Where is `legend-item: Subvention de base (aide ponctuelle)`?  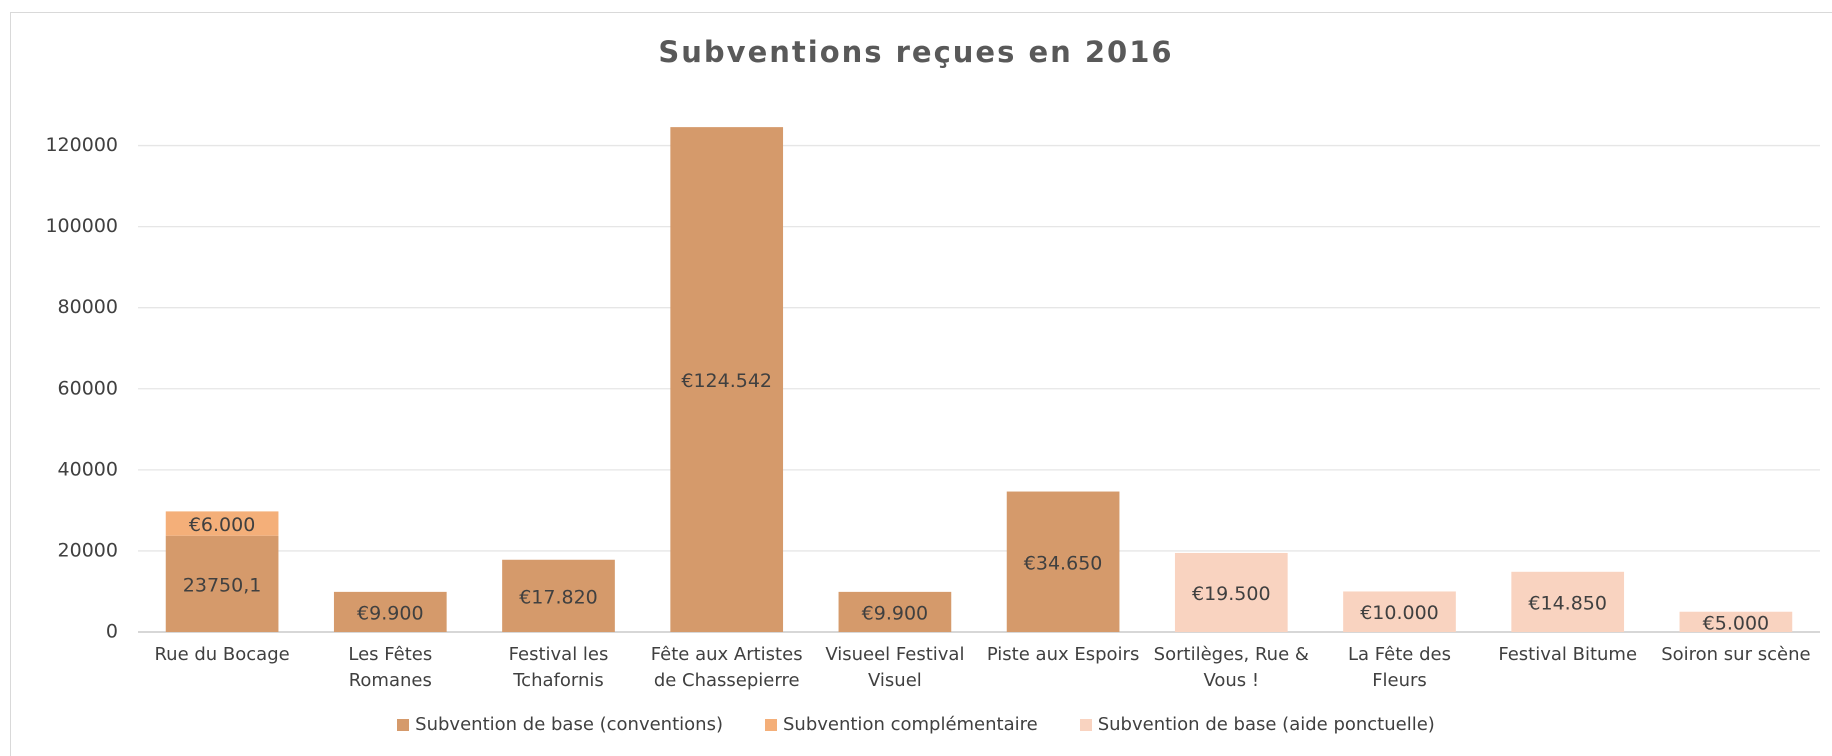 legend-item: Subvention de base (aide ponctuelle) is located at coordinates (1257, 724).